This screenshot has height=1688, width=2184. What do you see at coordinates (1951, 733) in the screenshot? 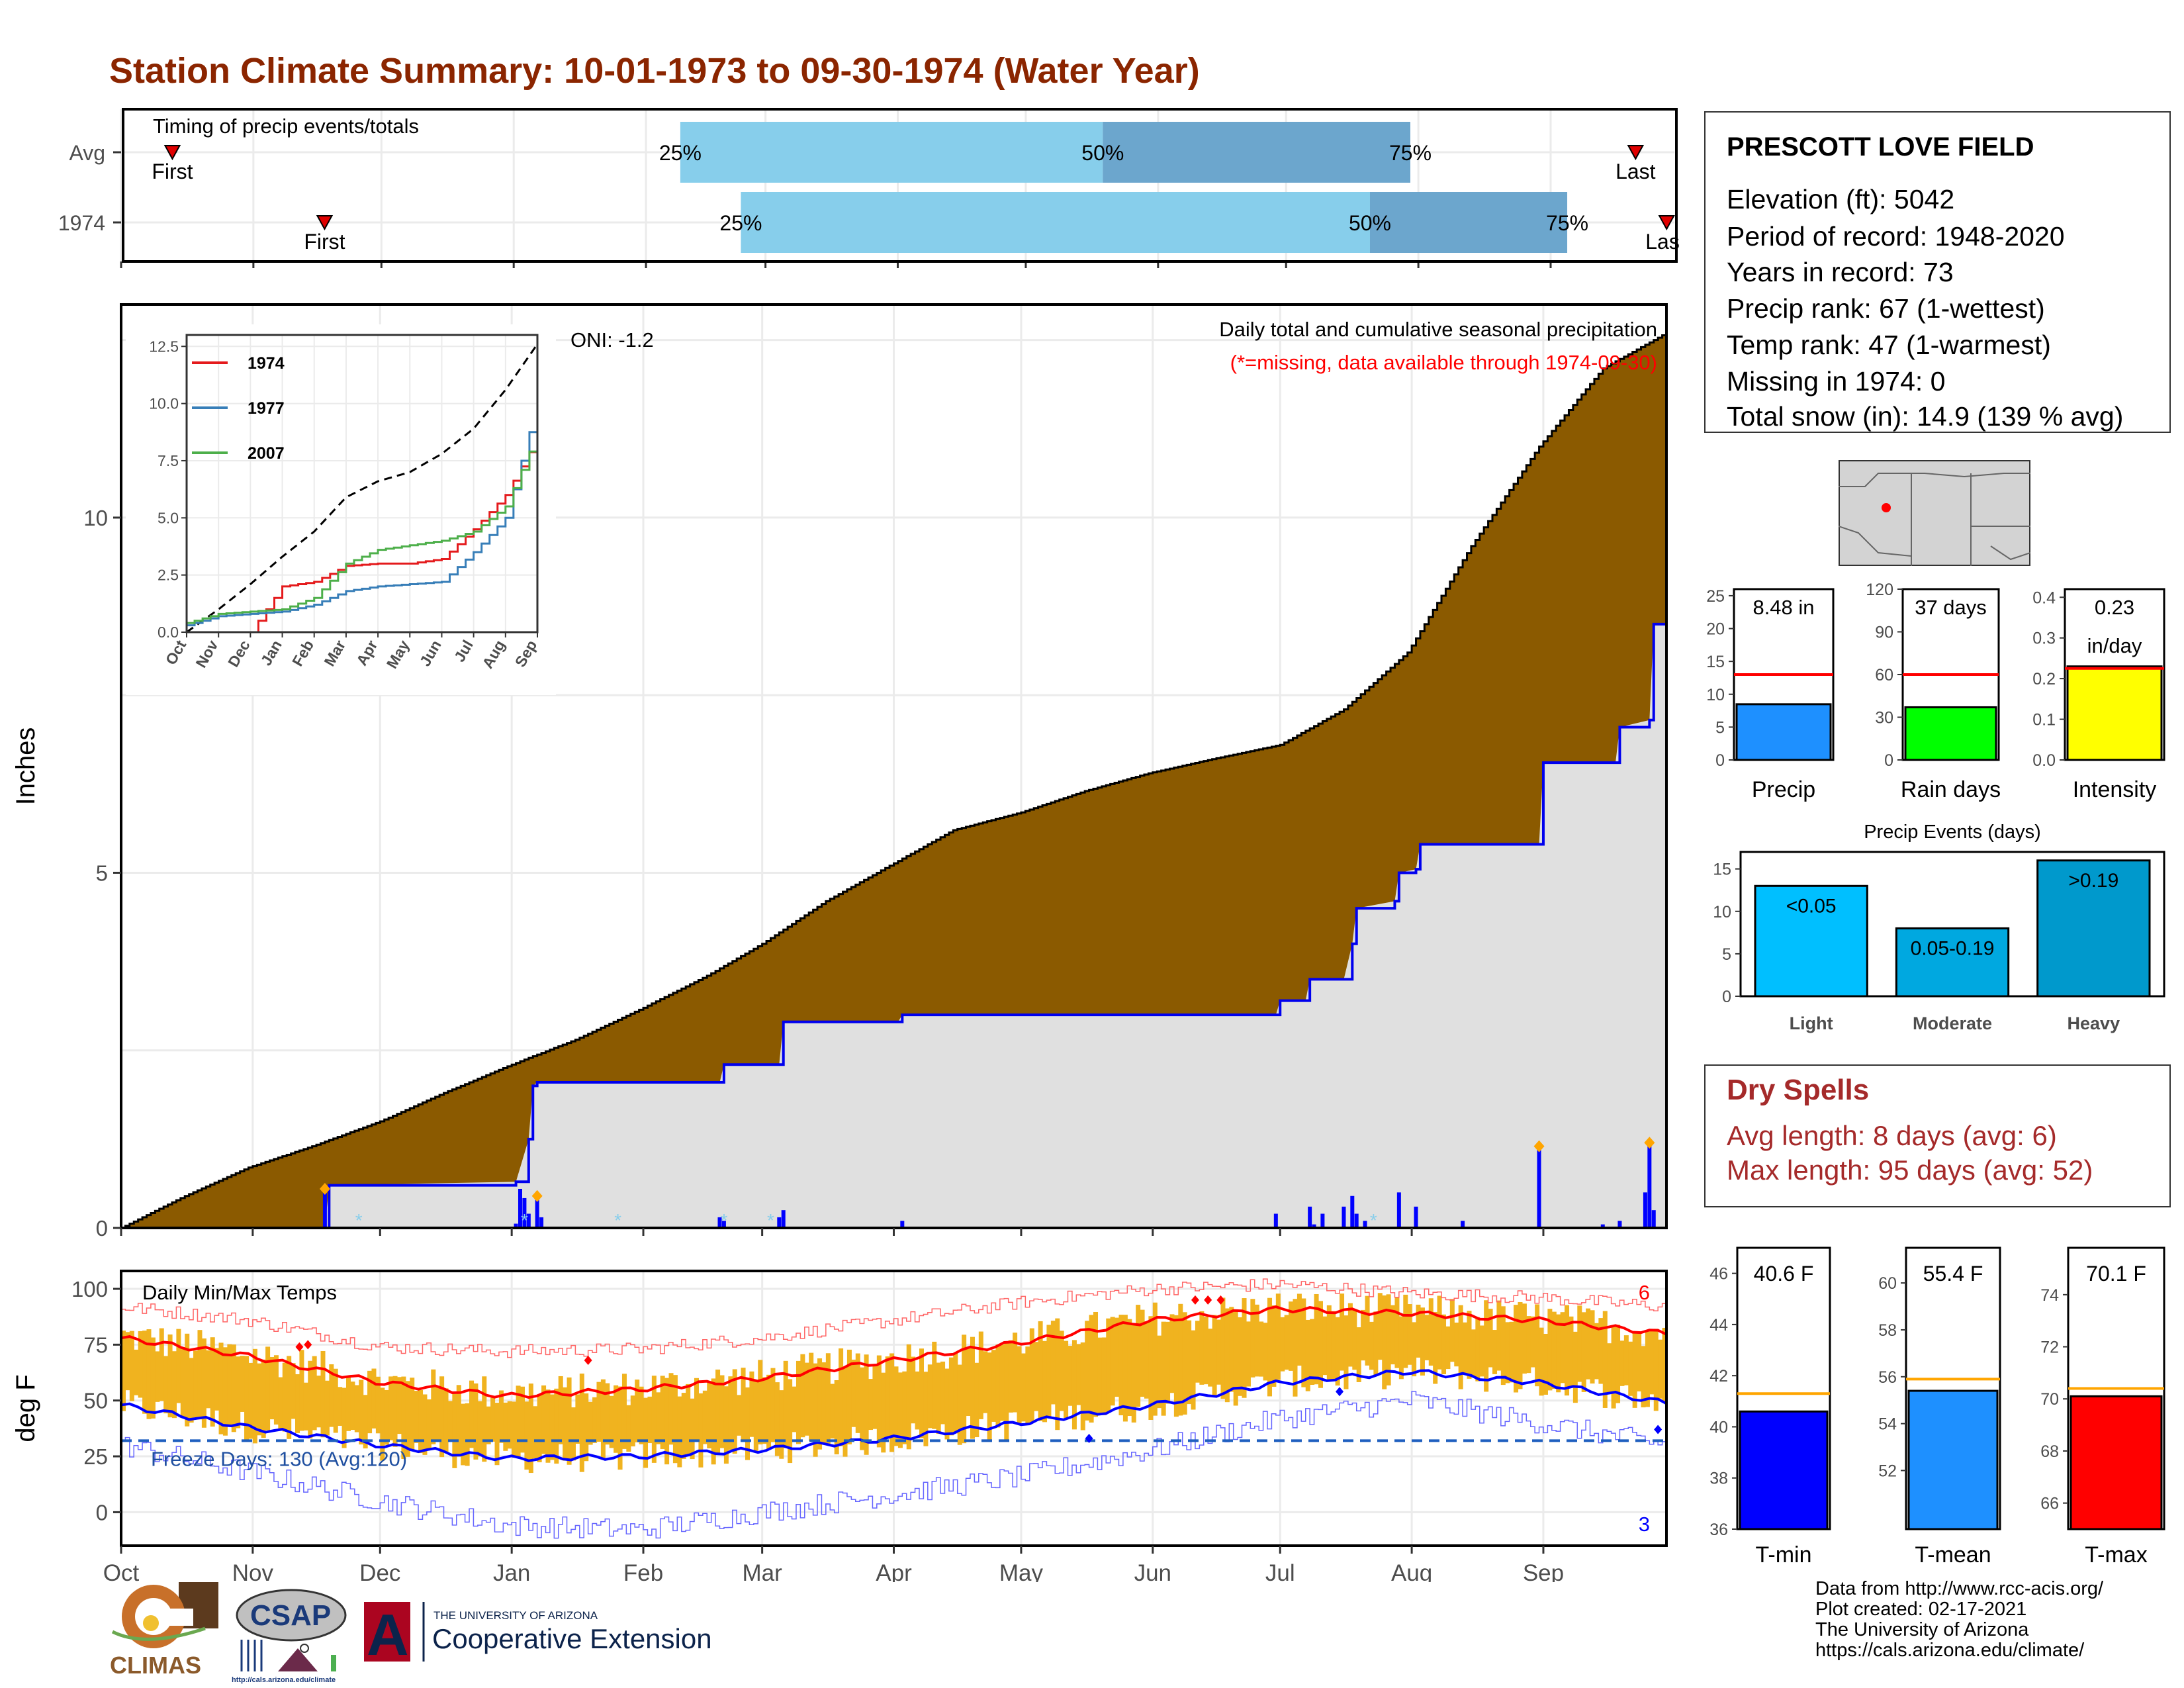
I see `summary-bar-Rain days` at bounding box center [1951, 733].